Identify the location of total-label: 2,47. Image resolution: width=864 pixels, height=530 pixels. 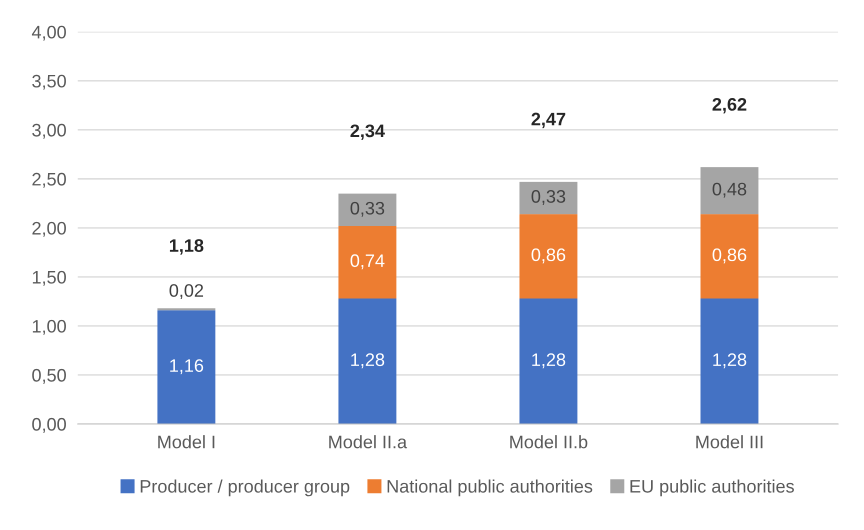
(548, 120).